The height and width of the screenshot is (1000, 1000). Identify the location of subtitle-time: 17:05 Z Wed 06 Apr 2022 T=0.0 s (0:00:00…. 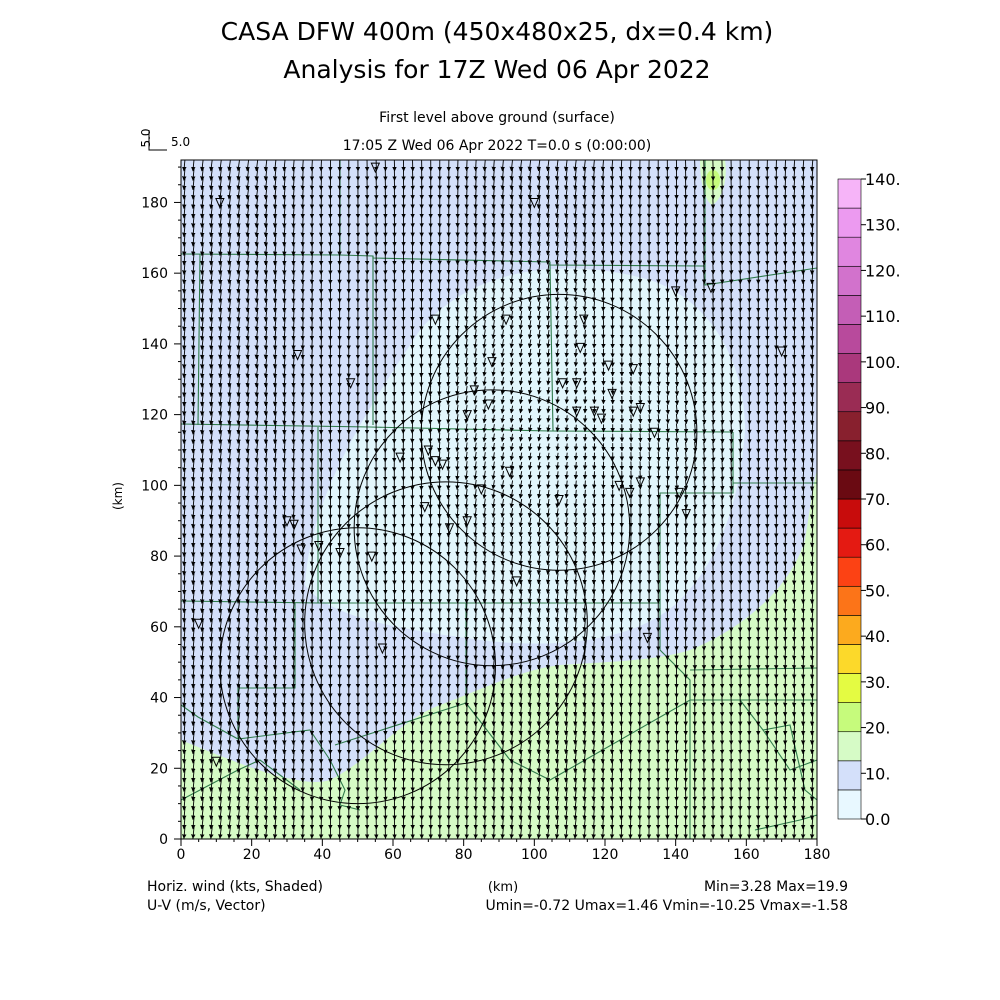
(497, 146).